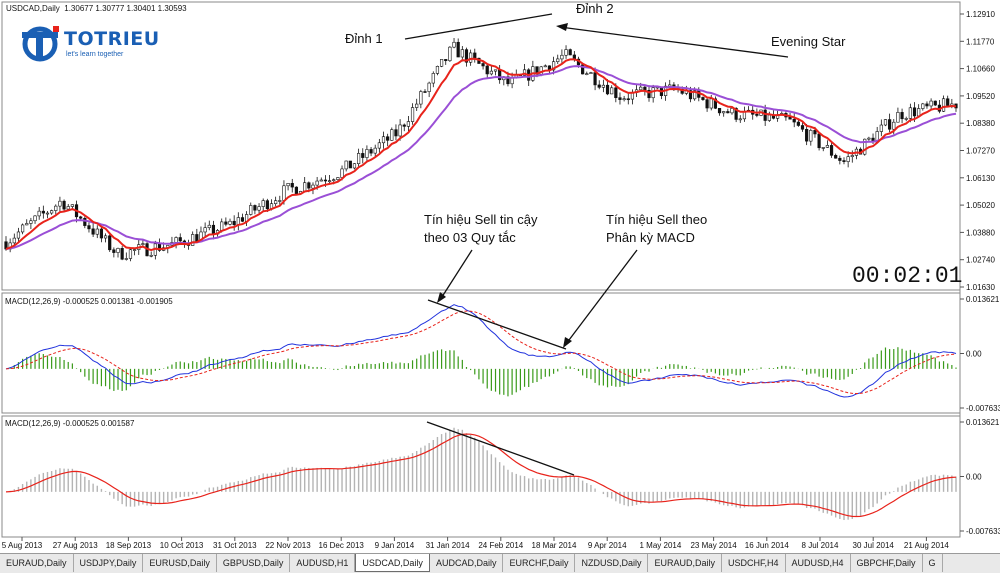 This screenshot has height=573, width=1000. Describe the element at coordinates (980, 260) in the screenshot. I see `axis-label: 1.02740` at that location.